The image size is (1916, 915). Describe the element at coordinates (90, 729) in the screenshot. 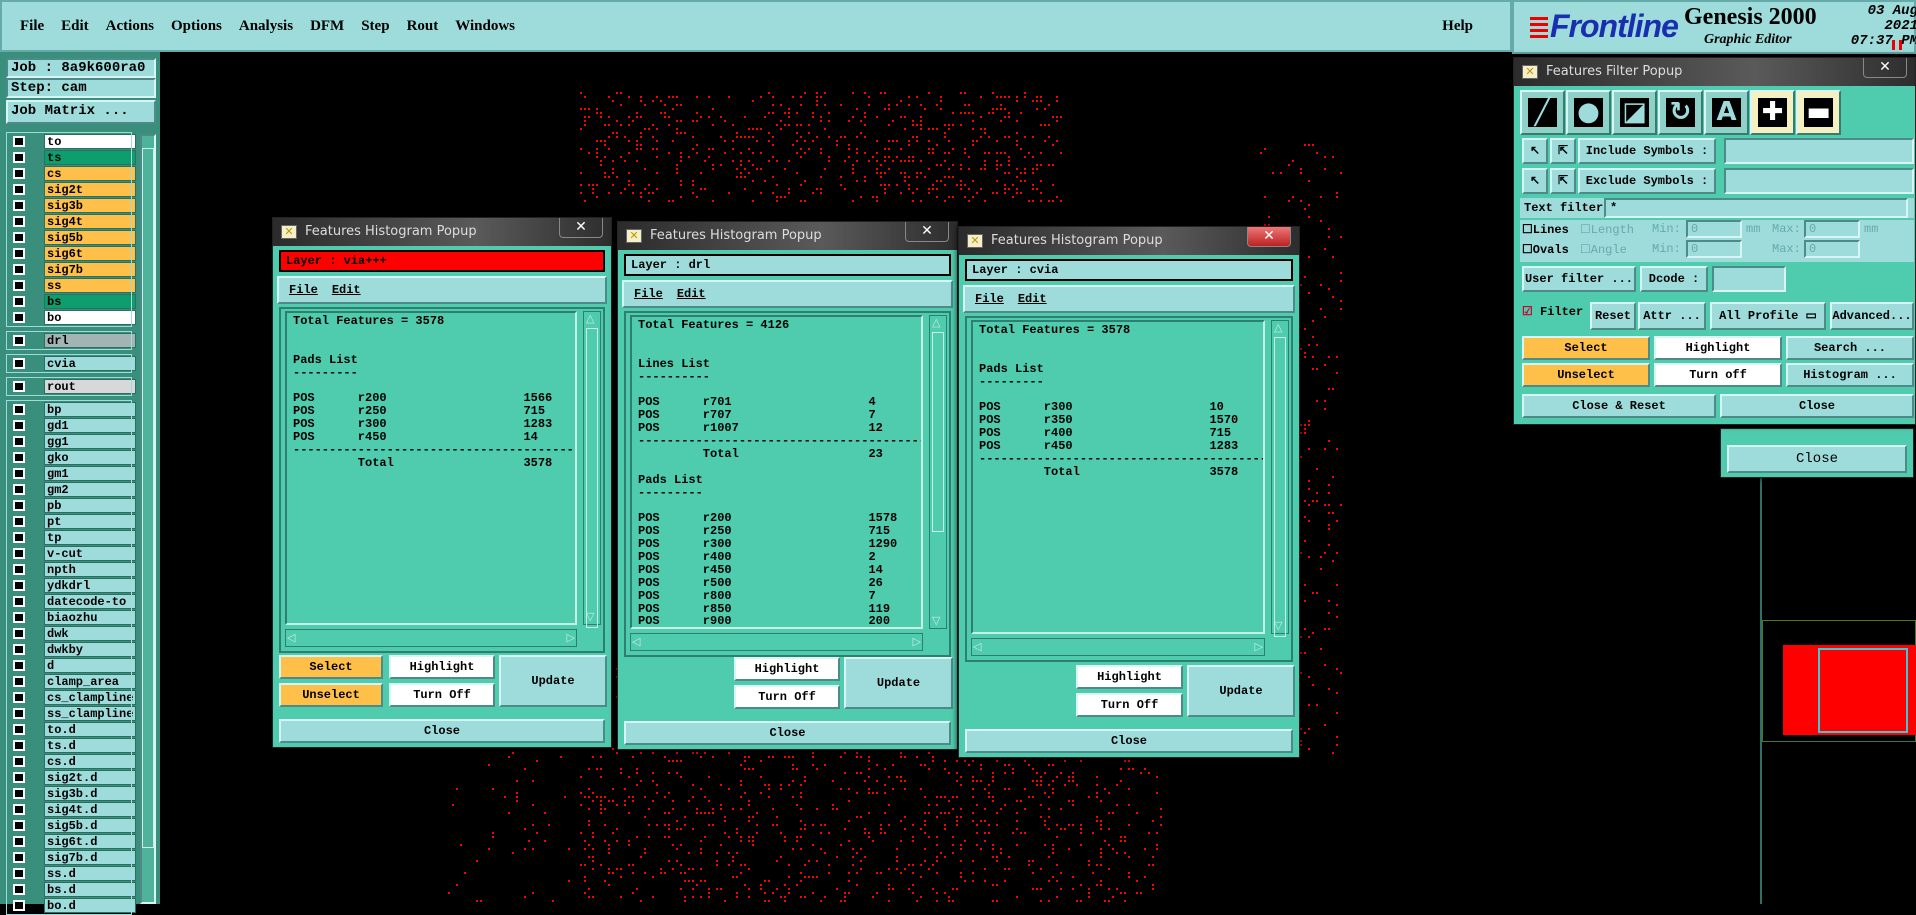

I see `layer-name: to.d` at that location.